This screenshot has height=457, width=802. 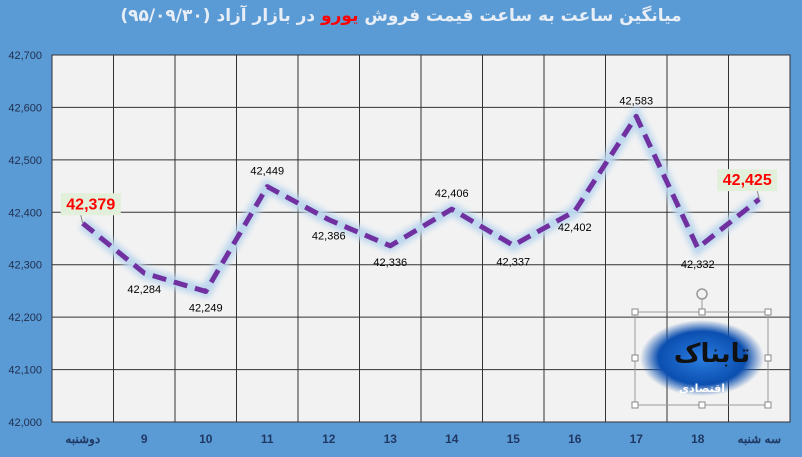 What do you see at coordinates (340, 16) in the screenshot?
I see `title-highlight: یورو` at bounding box center [340, 16].